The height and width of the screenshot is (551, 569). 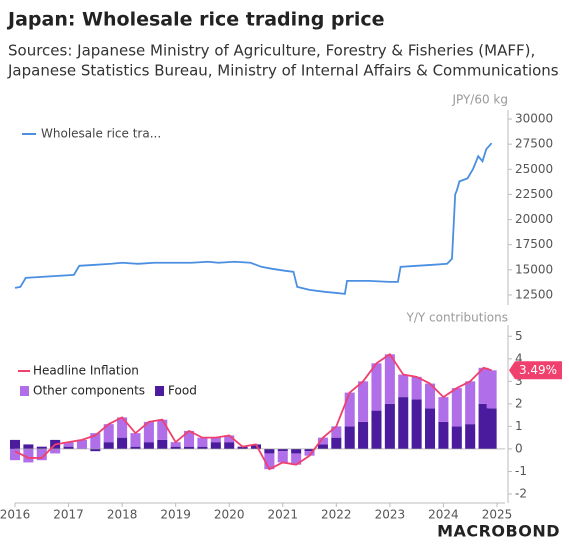 I want to click on y-tick-label: 1, so click(x=519, y=426).